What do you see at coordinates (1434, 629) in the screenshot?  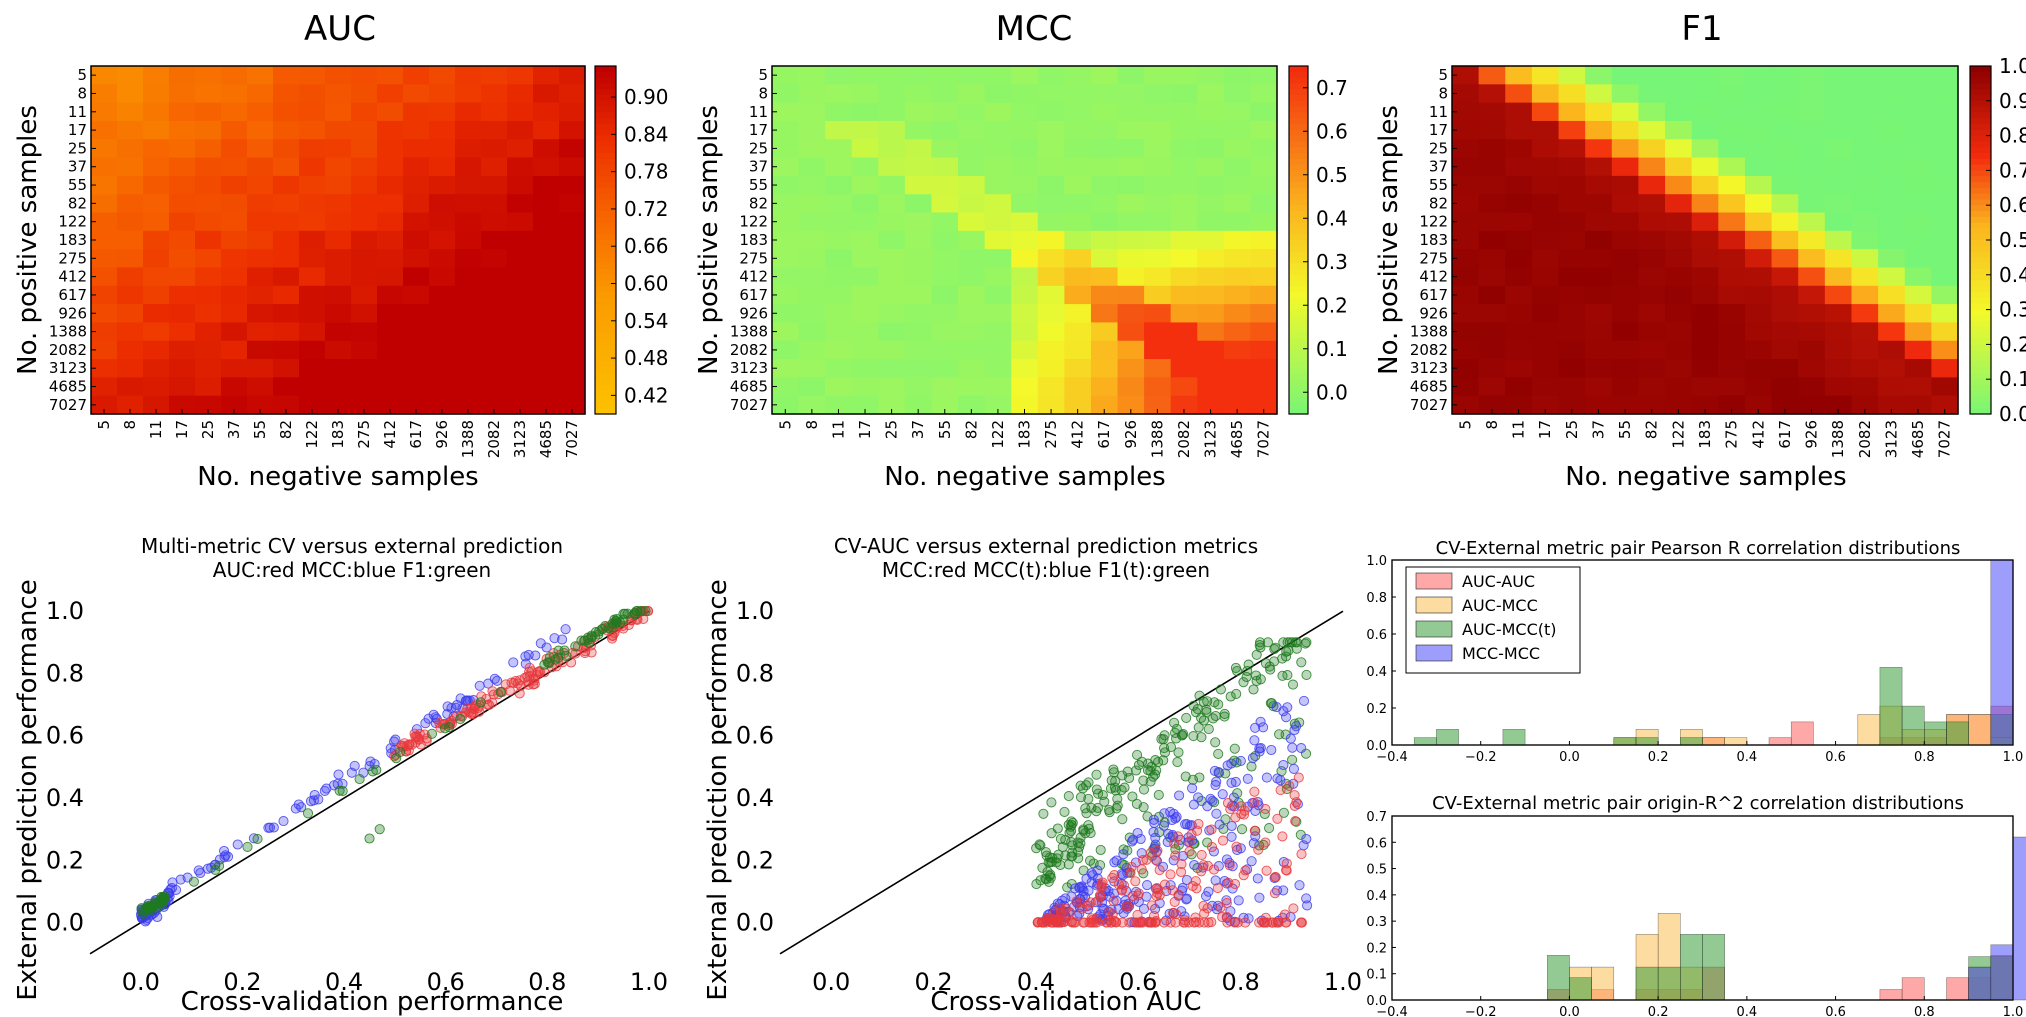 I see `legend-swatch` at bounding box center [1434, 629].